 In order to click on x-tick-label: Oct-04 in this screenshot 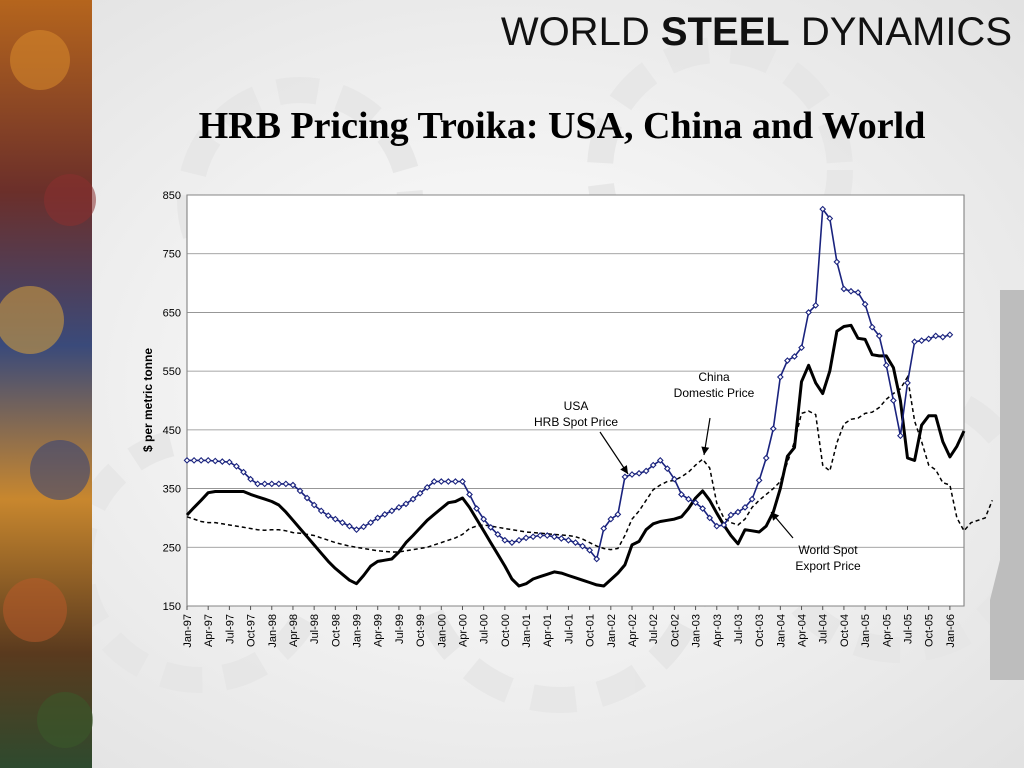, I will do `click(845, 630)`.